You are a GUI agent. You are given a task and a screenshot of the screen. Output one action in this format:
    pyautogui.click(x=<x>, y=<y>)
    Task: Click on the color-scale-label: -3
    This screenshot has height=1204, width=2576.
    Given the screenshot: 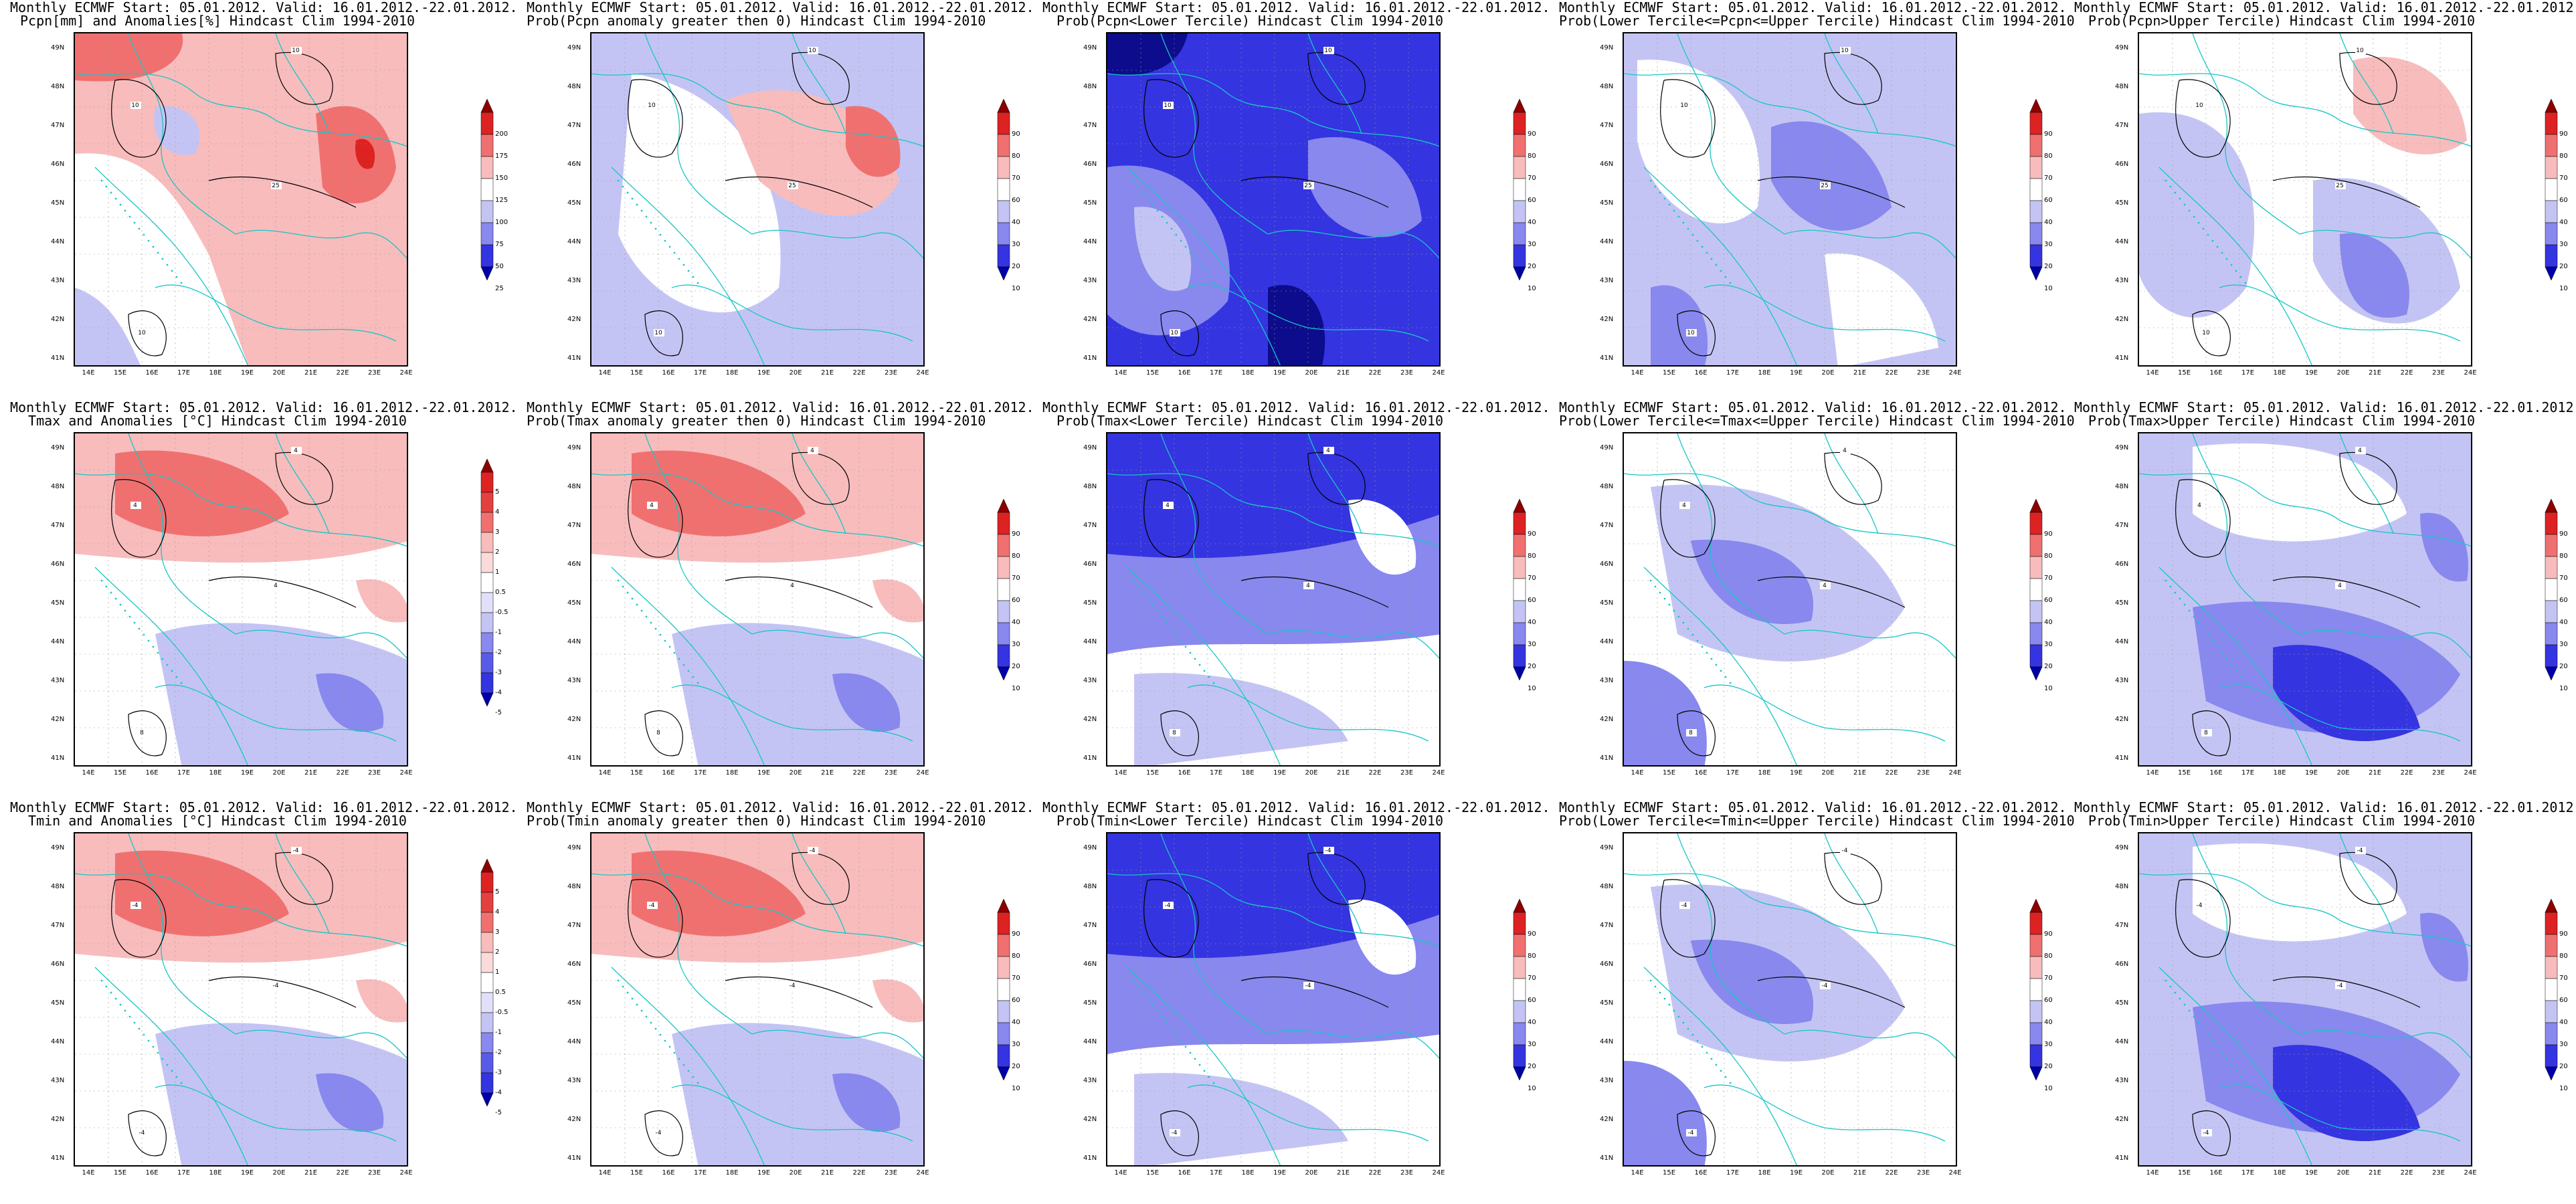 What is the action you would take?
    pyautogui.click(x=498, y=672)
    